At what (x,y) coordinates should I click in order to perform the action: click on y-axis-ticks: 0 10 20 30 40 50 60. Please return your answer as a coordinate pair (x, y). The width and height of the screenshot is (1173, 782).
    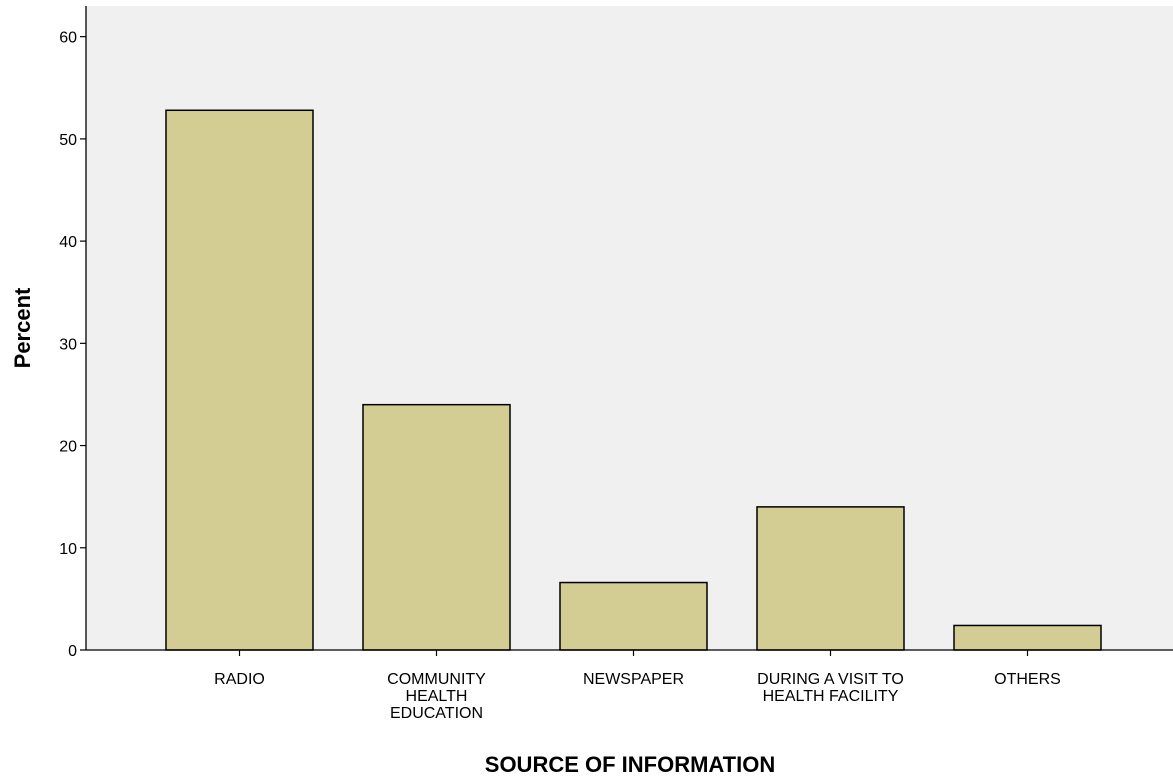
    Looking at the image, I should click on (72, 345).